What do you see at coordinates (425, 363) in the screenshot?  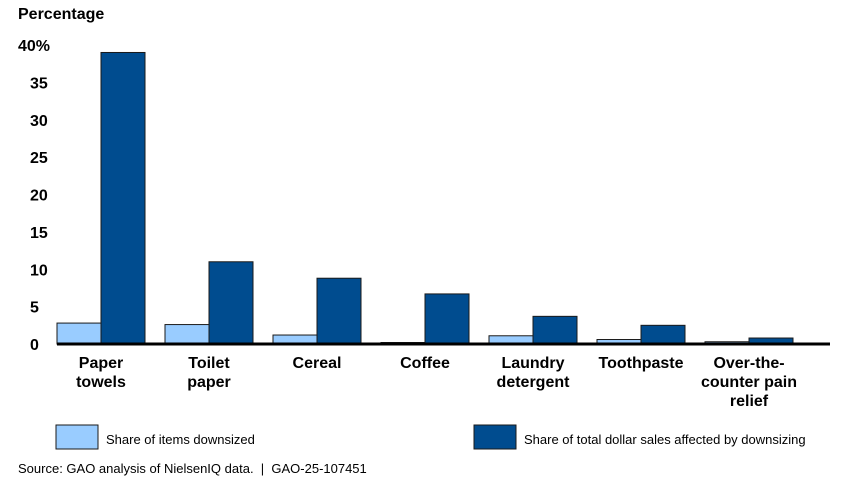 I see `x-tick-label: Coffee` at bounding box center [425, 363].